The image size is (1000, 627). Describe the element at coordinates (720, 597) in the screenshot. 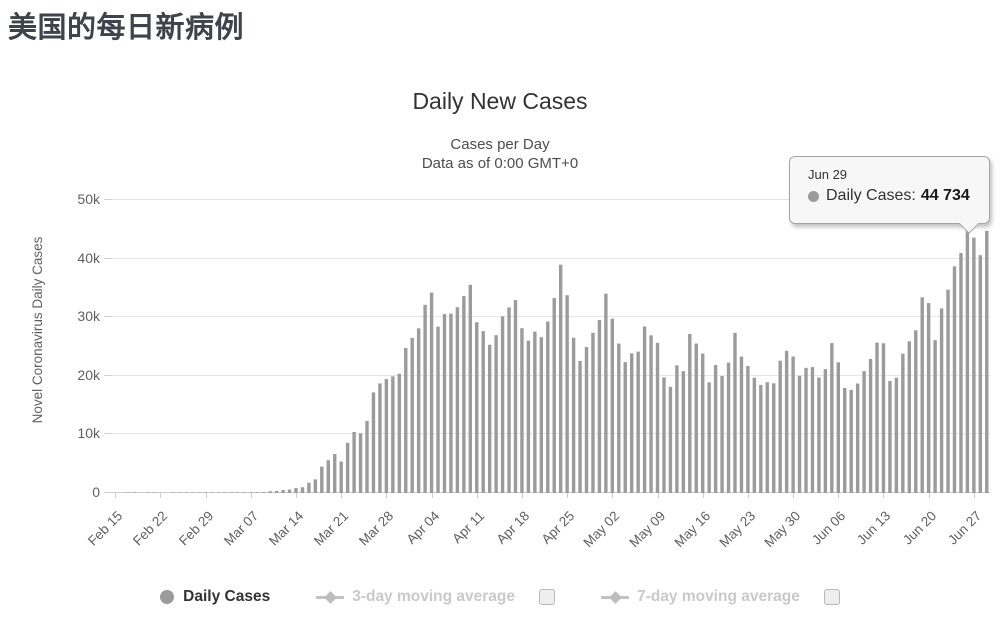

I see `legend-item-7day-average: 7-day moving average` at that location.